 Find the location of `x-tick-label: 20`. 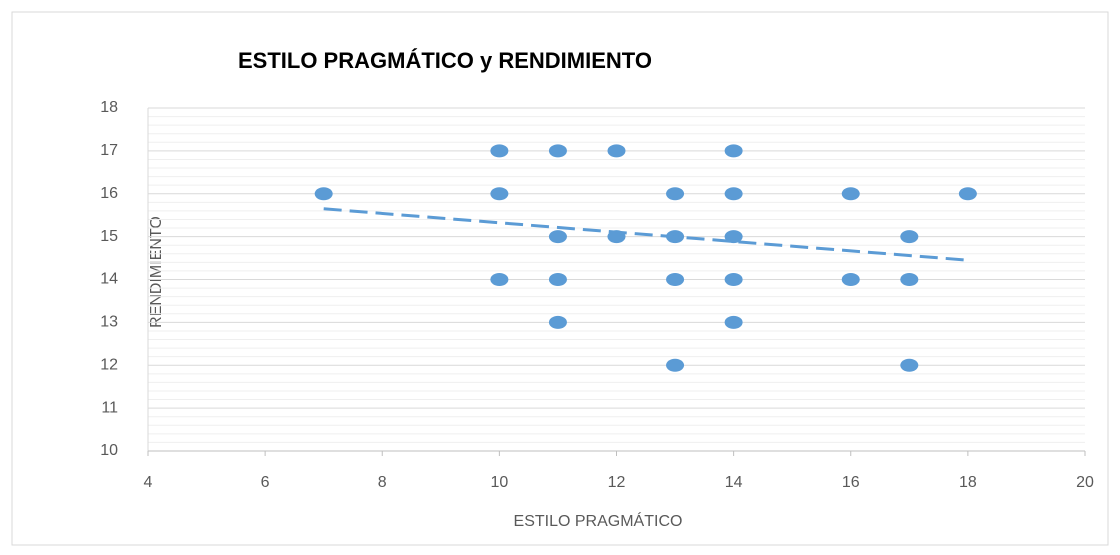

x-tick-label: 20 is located at coordinates (1085, 482).